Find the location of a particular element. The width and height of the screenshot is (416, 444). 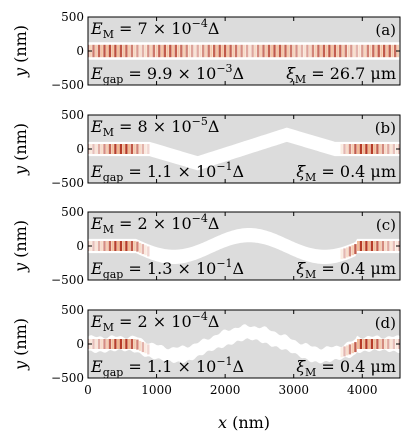

xi-annotation: ξM = 26.7 μm is located at coordinates (341, 75).